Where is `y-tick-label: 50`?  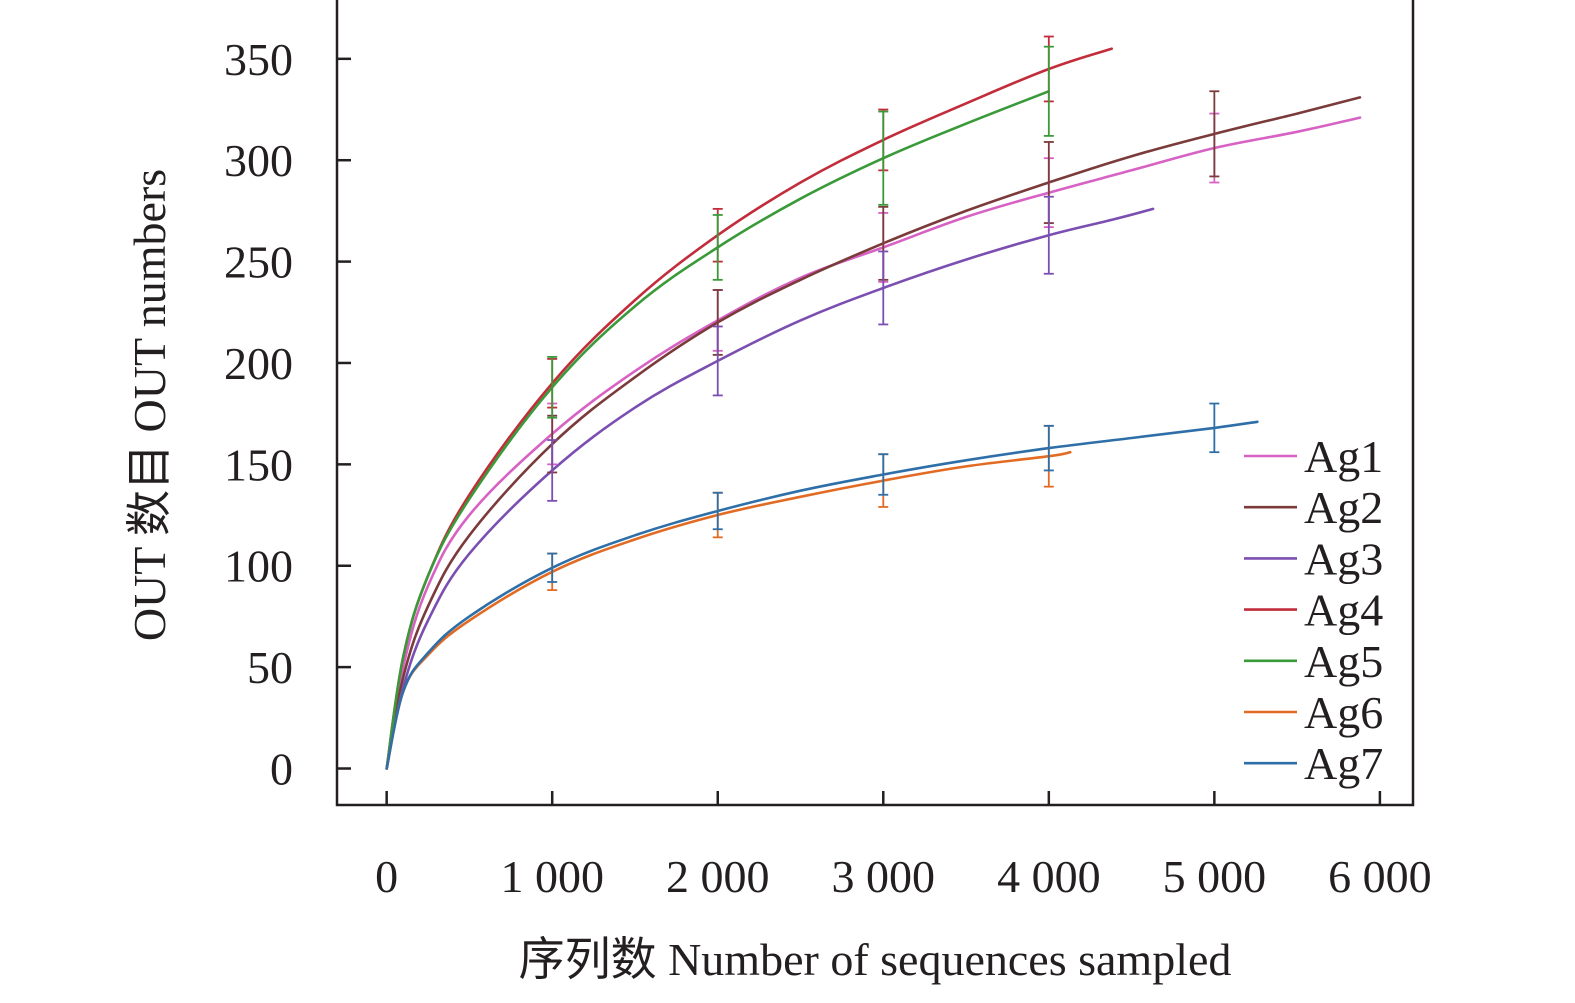 y-tick-label: 50 is located at coordinates (270, 667).